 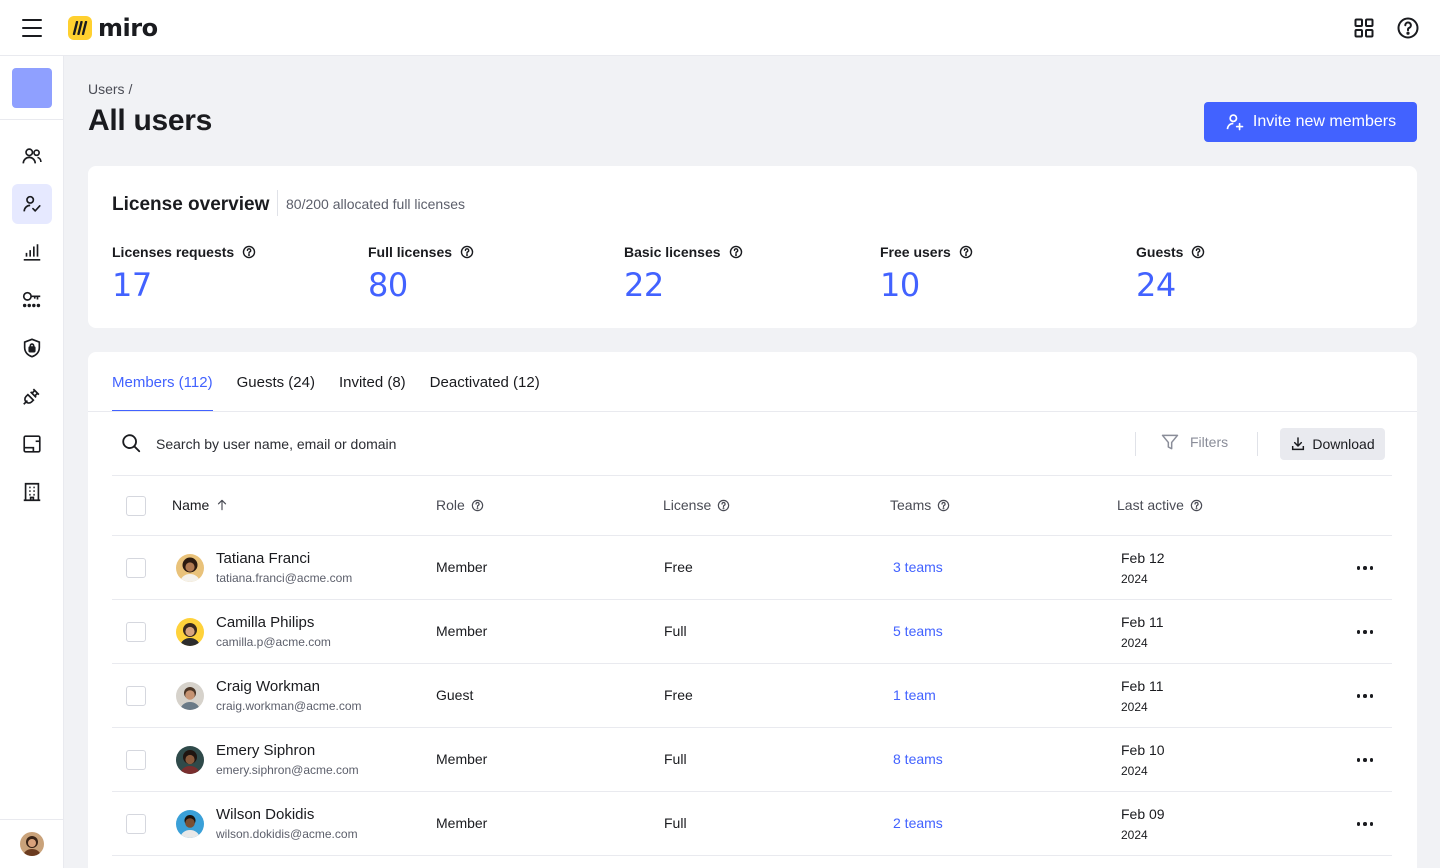 I want to click on user-name: Tatiana Franci, so click(x=263, y=558).